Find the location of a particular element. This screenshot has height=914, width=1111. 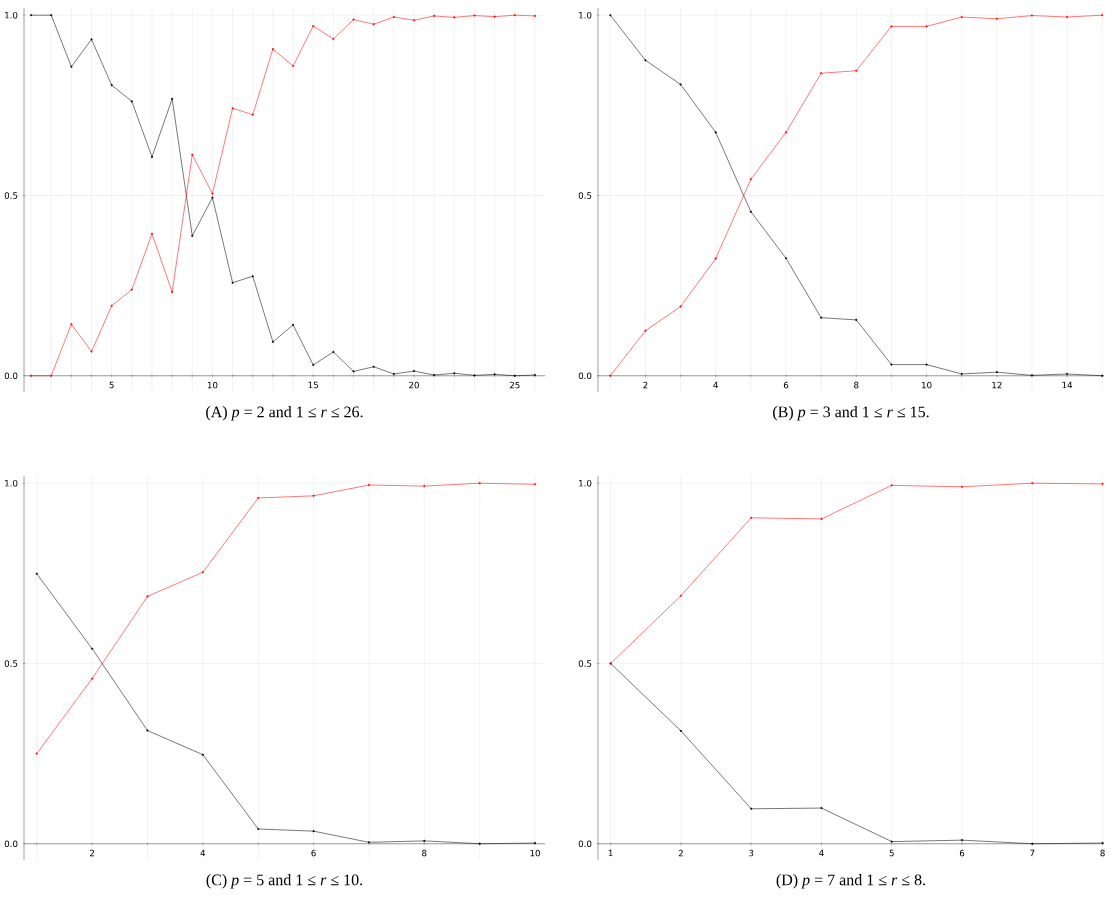

x-tick-label: 25 is located at coordinates (514, 385).